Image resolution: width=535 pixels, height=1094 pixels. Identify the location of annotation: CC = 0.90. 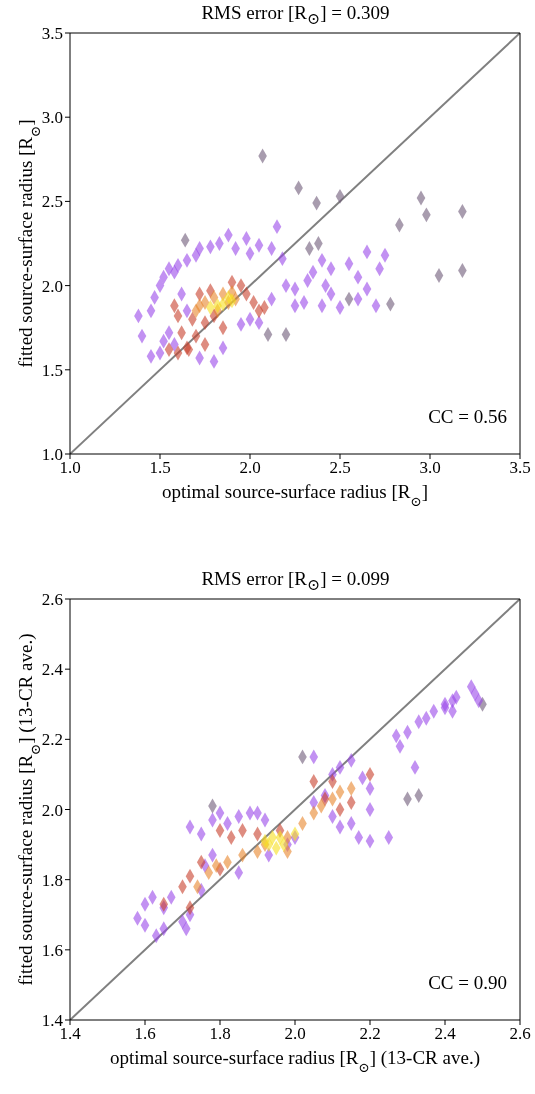
(467, 983).